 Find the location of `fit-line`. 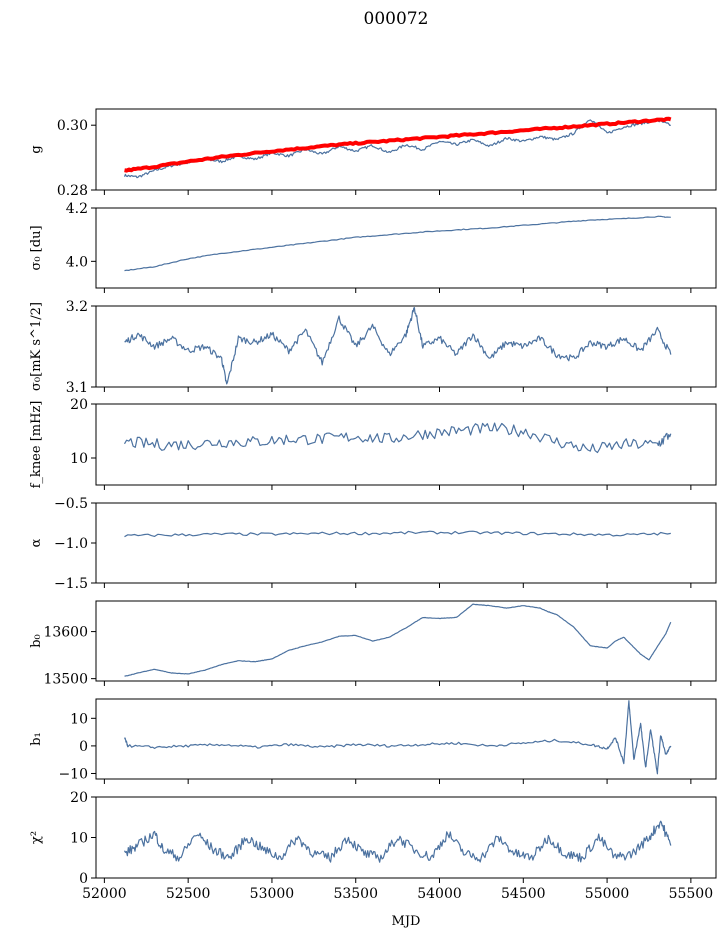

fit-line is located at coordinates (398, 144).